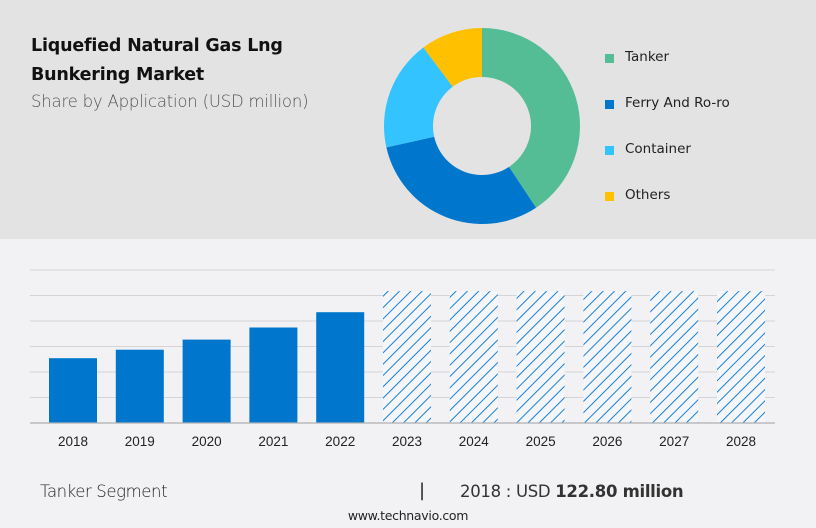 The image size is (816, 528). Describe the element at coordinates (118, 75) in the screenshot. I see `title-line-2: Bunkering Market` at that location.